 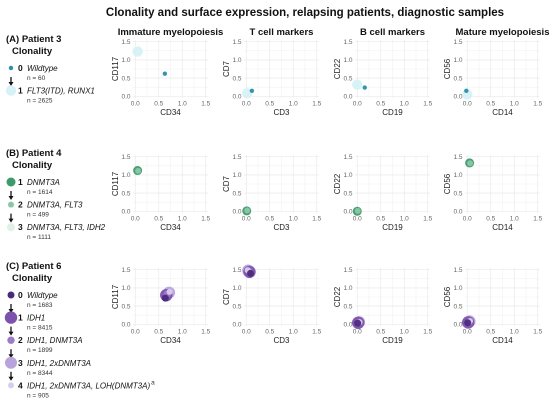 What do you see at coordinates (20, 295) in the screenshot?
I see `legend-index: 0` at bounding box center [20, 295].